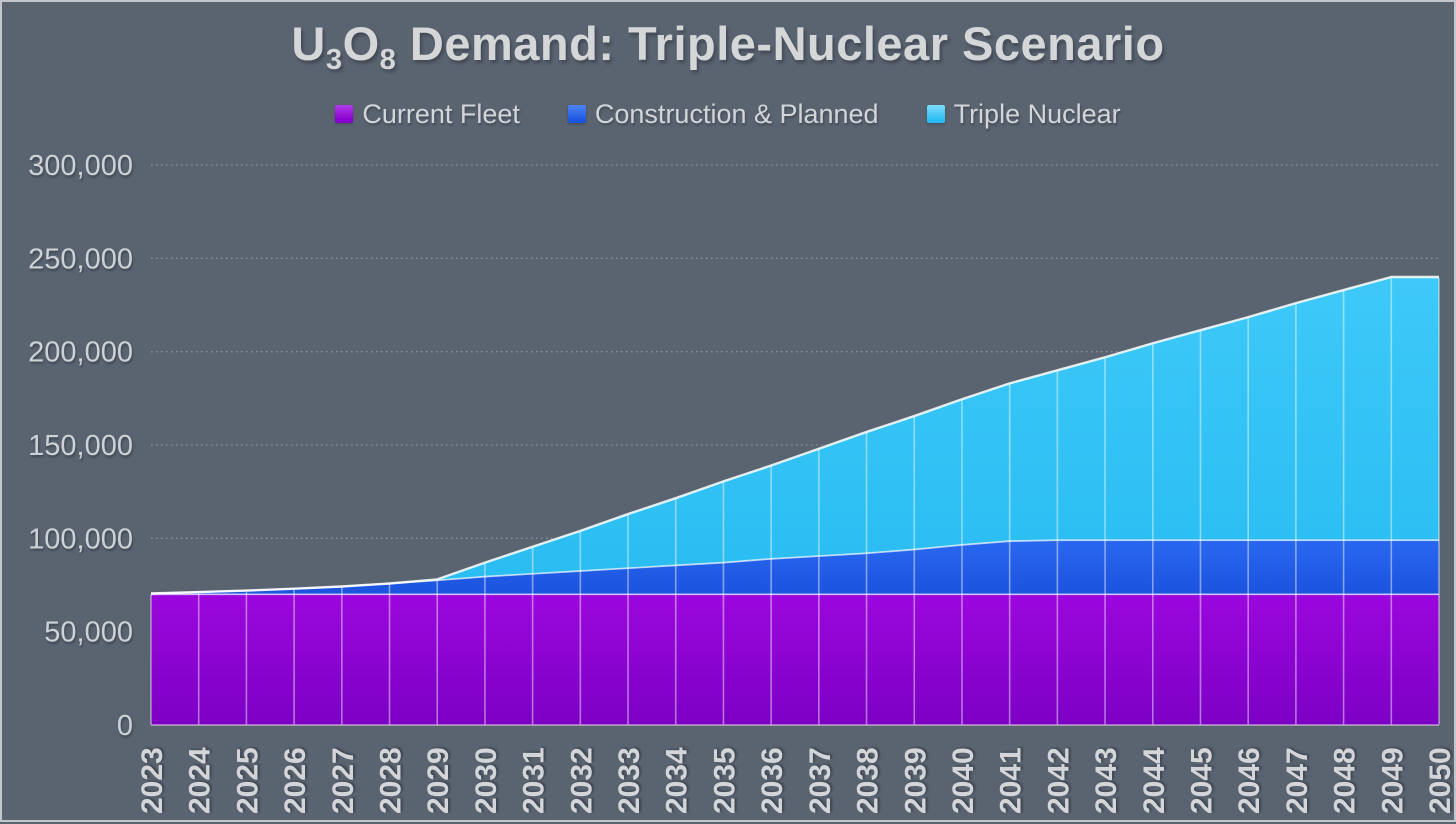 The image size is (1456, 824). What do you see at coordinates (80, 446) in the screenshot?
I see `y-axis-tick-label: 150,000` at bounding box center [80, 446].